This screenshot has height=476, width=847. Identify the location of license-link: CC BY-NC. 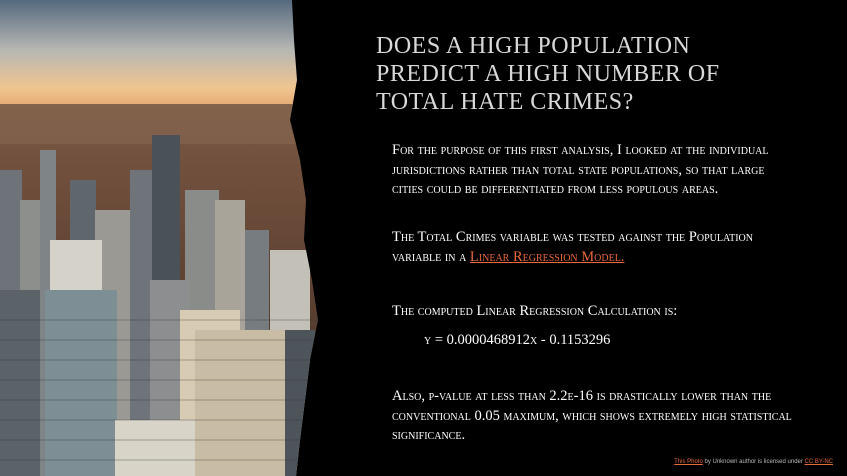
(818, 462).